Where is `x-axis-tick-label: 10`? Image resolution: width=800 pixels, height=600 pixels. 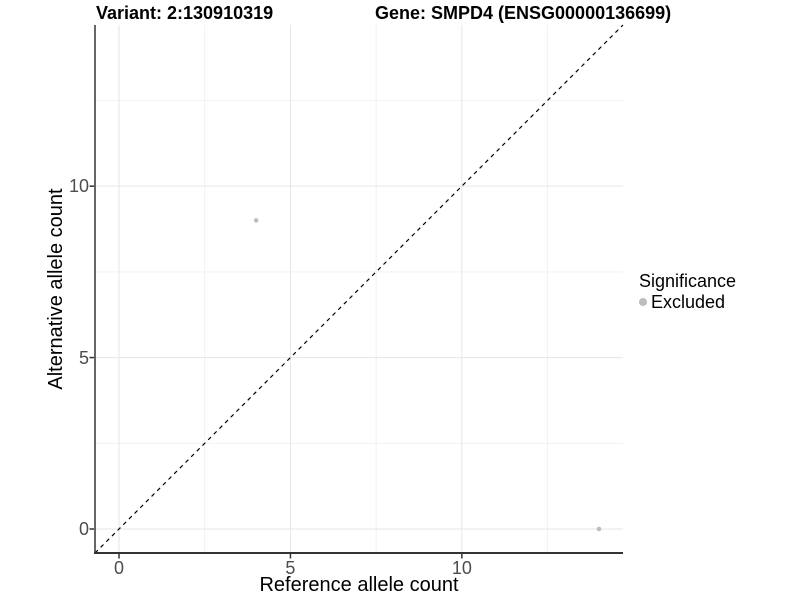
x-axis-tick-label: 10 is located at coordinates (461, 568).